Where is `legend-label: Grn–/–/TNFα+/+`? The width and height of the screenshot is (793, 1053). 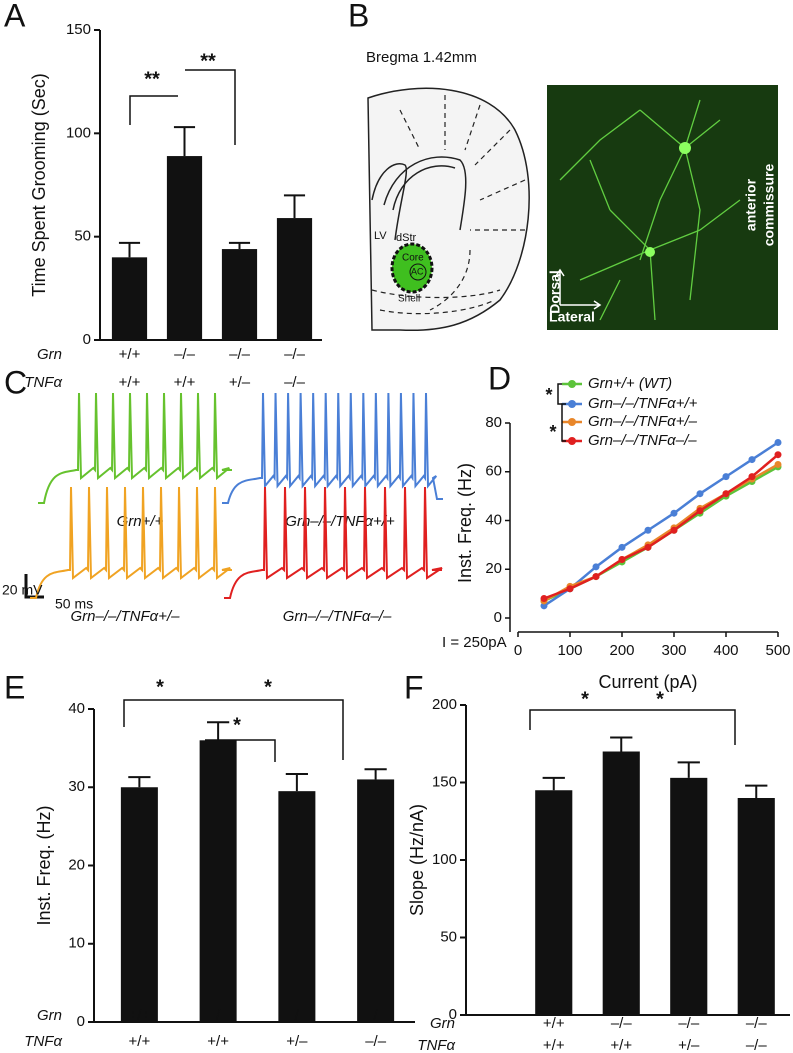
legend-label: Grn–/–/TNFα+/+ is located at coordinates (643, 403).